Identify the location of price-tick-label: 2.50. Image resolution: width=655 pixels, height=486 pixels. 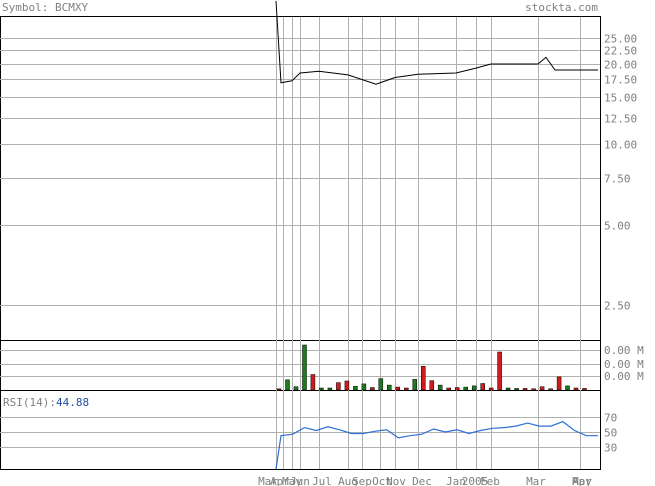
(617, 306).